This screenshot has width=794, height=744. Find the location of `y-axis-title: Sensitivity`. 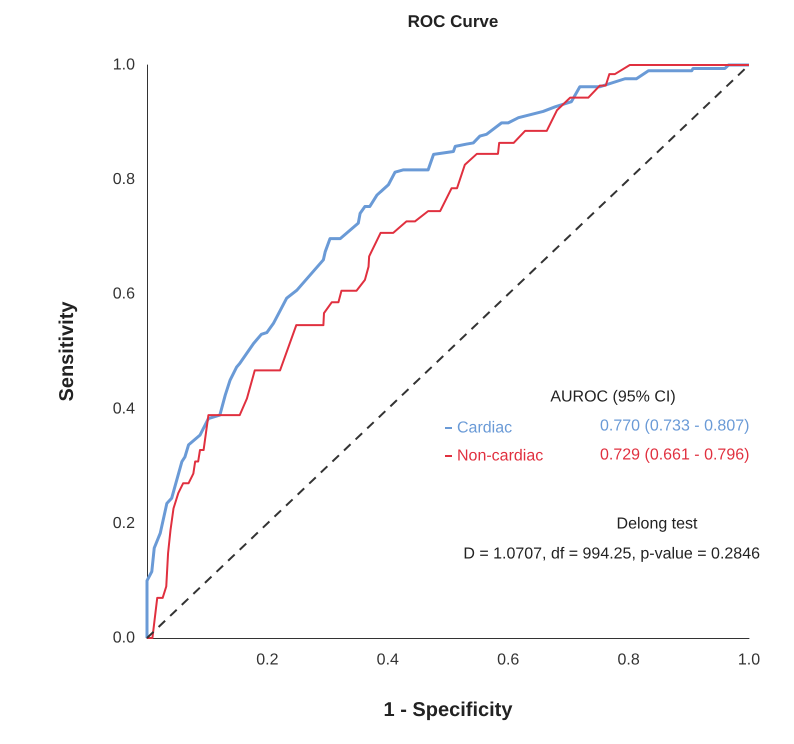

y-axis-title: Sensitivity is located at coordinates (67, 351).